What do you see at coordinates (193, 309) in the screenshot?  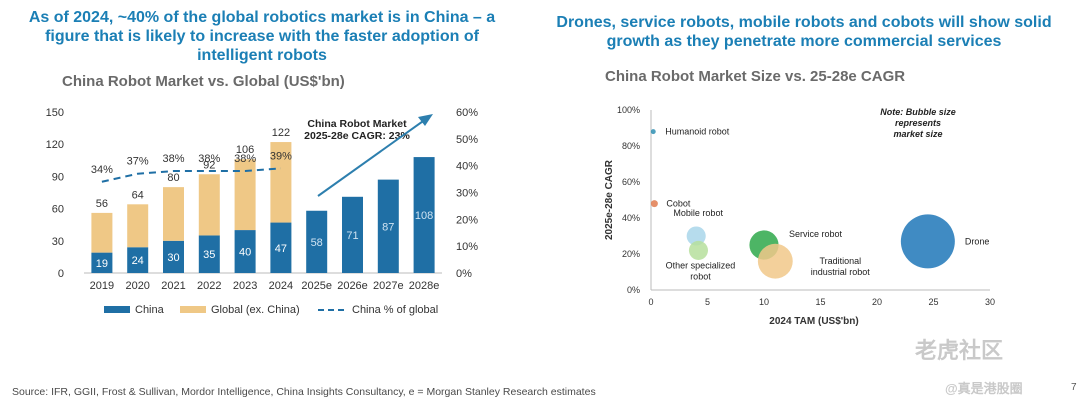 I see `legend-swatch-global` at bounding box center [193, 309].